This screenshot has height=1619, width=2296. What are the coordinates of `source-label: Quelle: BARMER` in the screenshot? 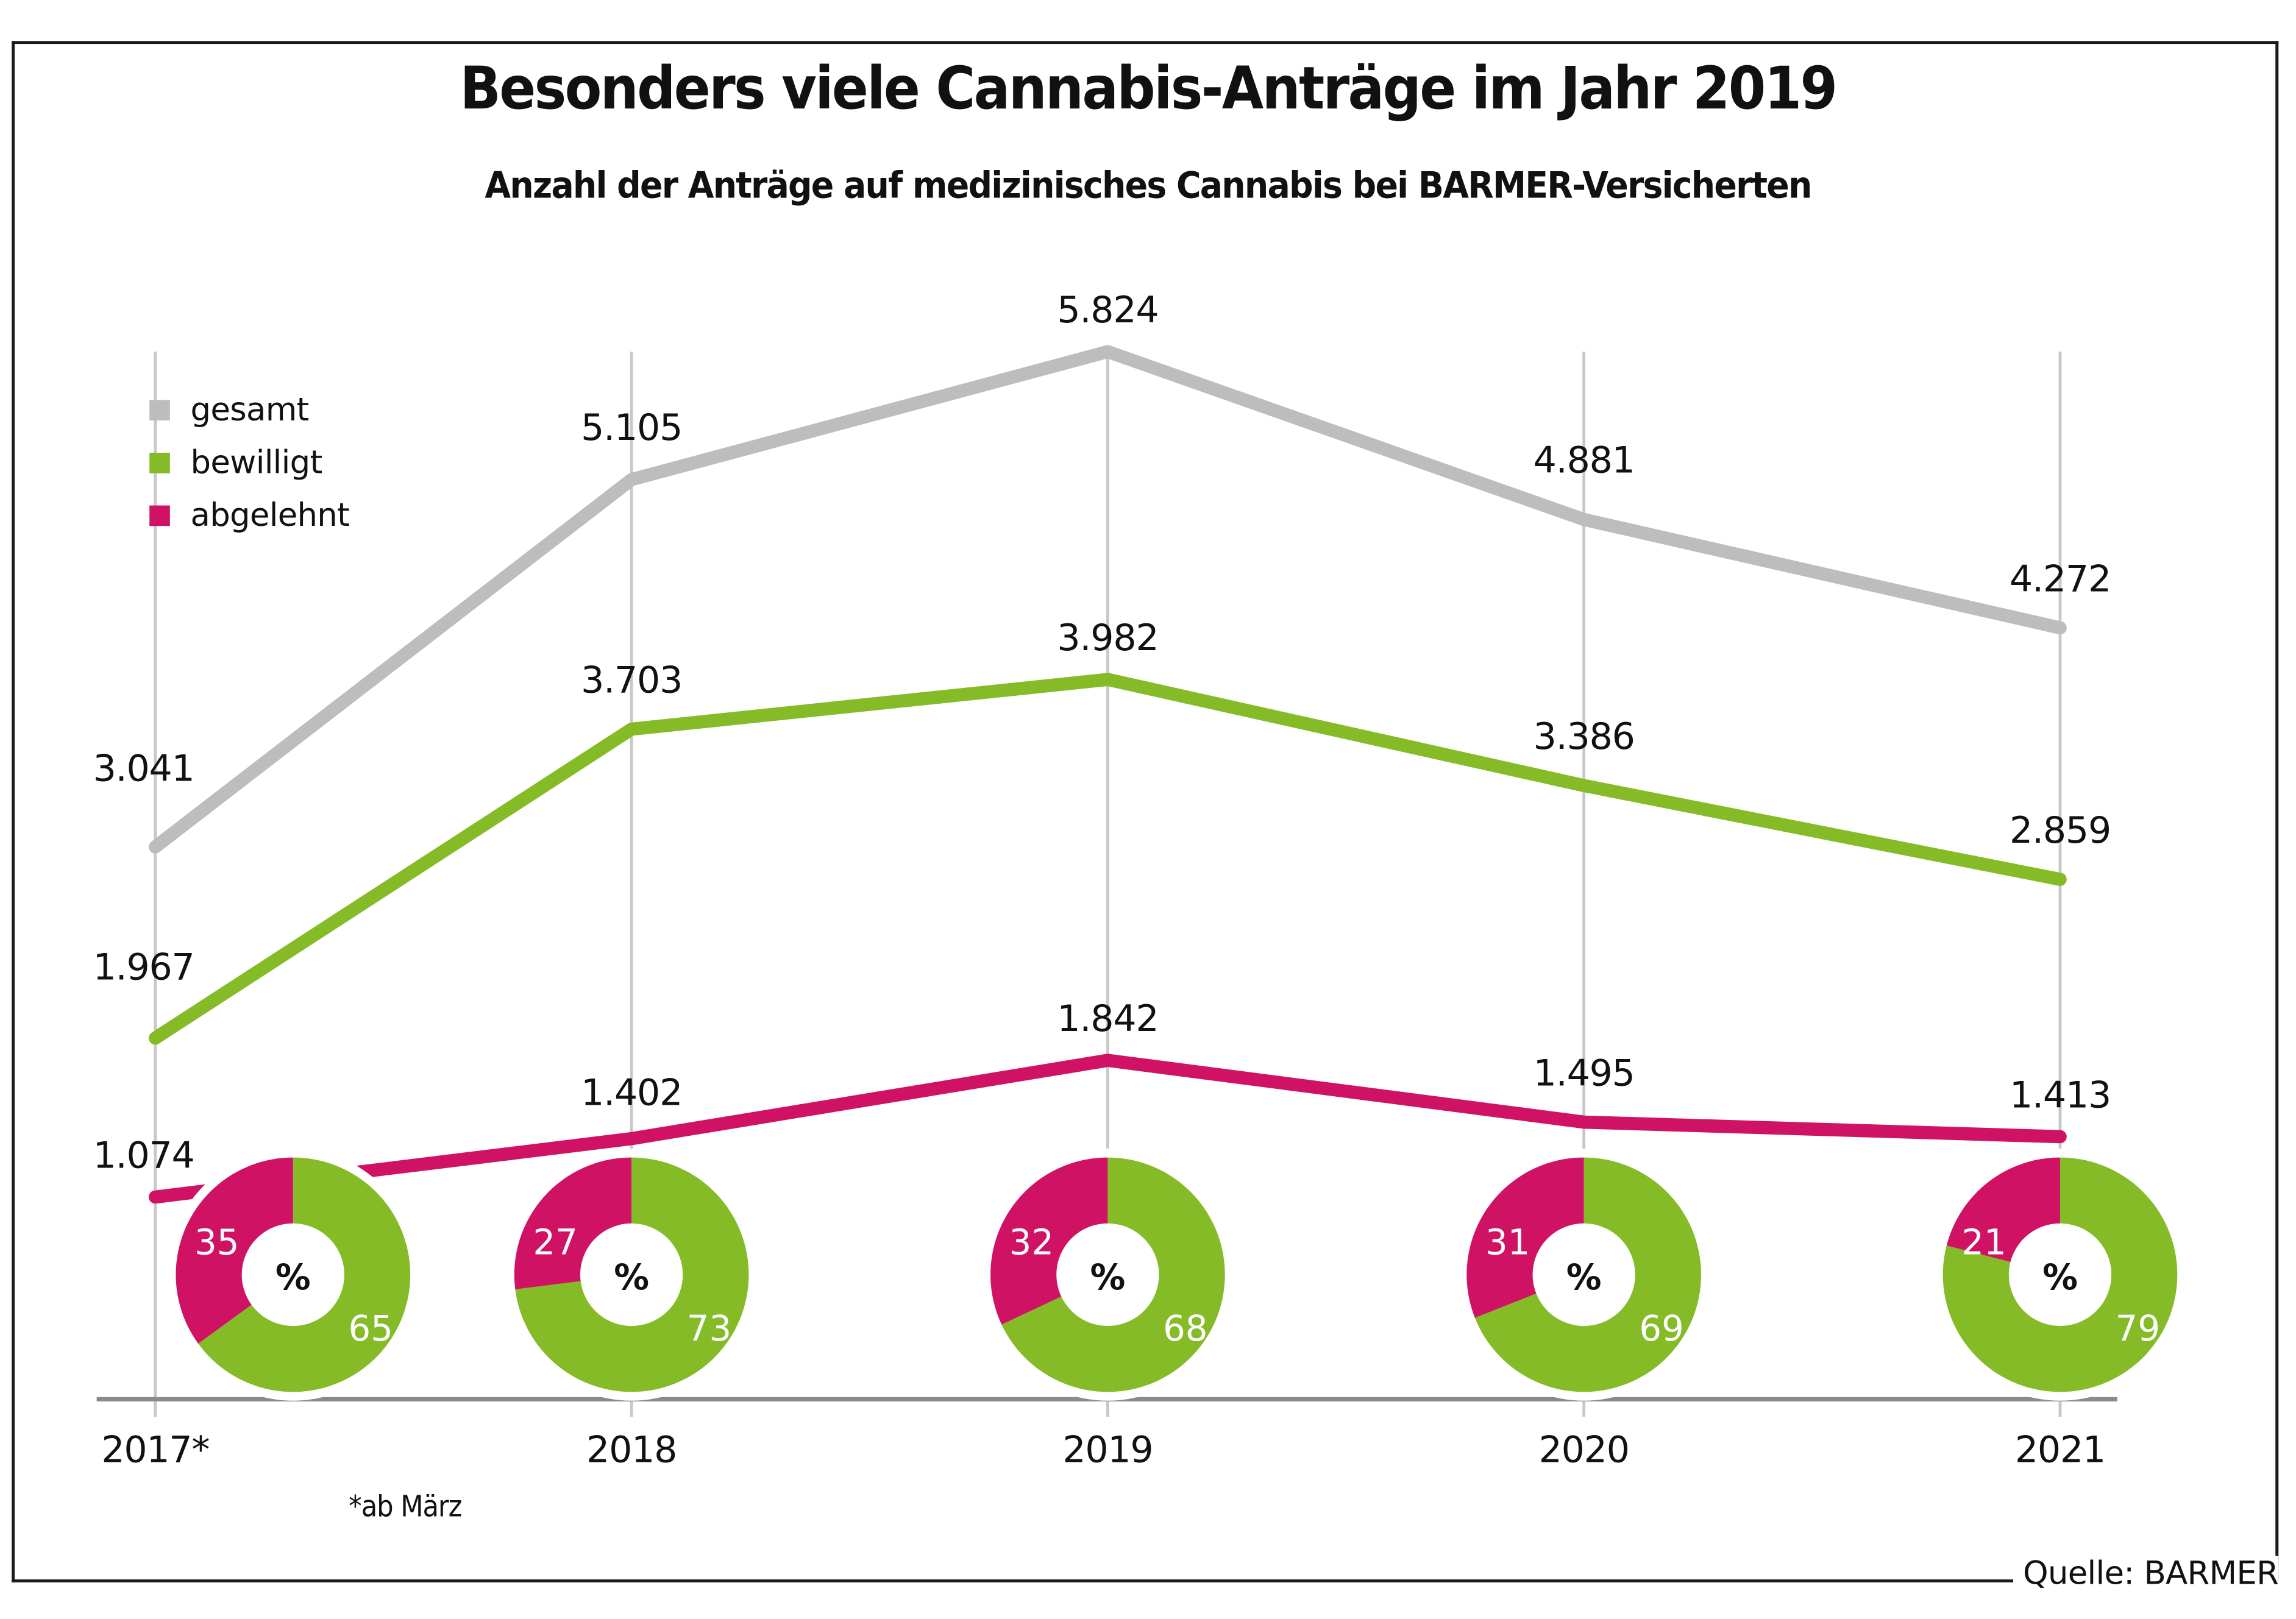 It's located at (2148, 1574).